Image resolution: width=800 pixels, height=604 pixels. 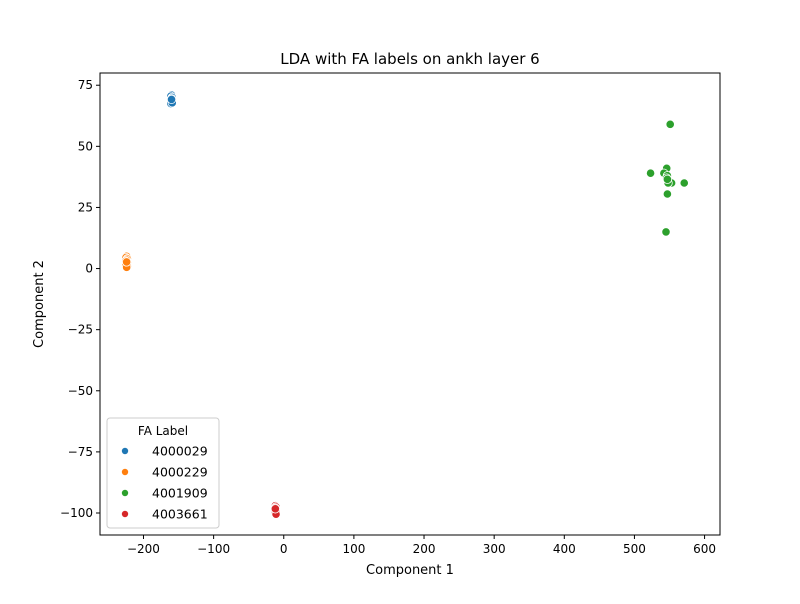 What do you see at coordinates (410, 570) in the screenshot?
I see `x-axis-label: Component 1` at bounding box center [410, 570].